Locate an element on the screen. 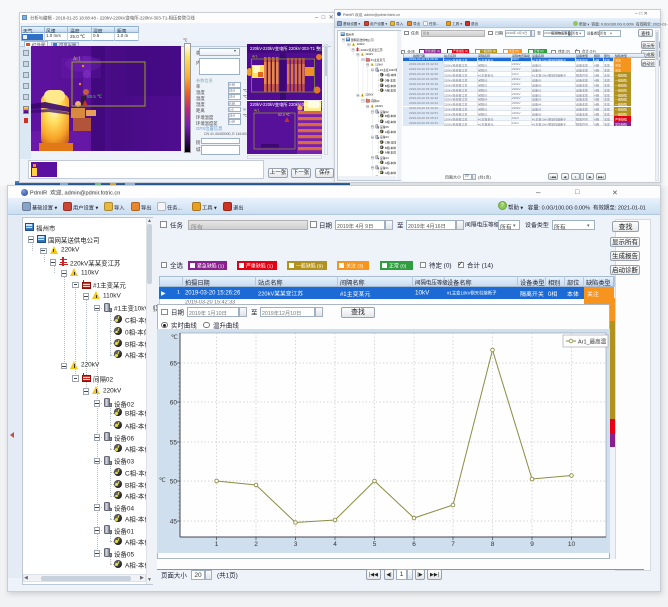 This screenshot has width=668, height=607. svg-text: 45 is located at coordinates (174, 522).